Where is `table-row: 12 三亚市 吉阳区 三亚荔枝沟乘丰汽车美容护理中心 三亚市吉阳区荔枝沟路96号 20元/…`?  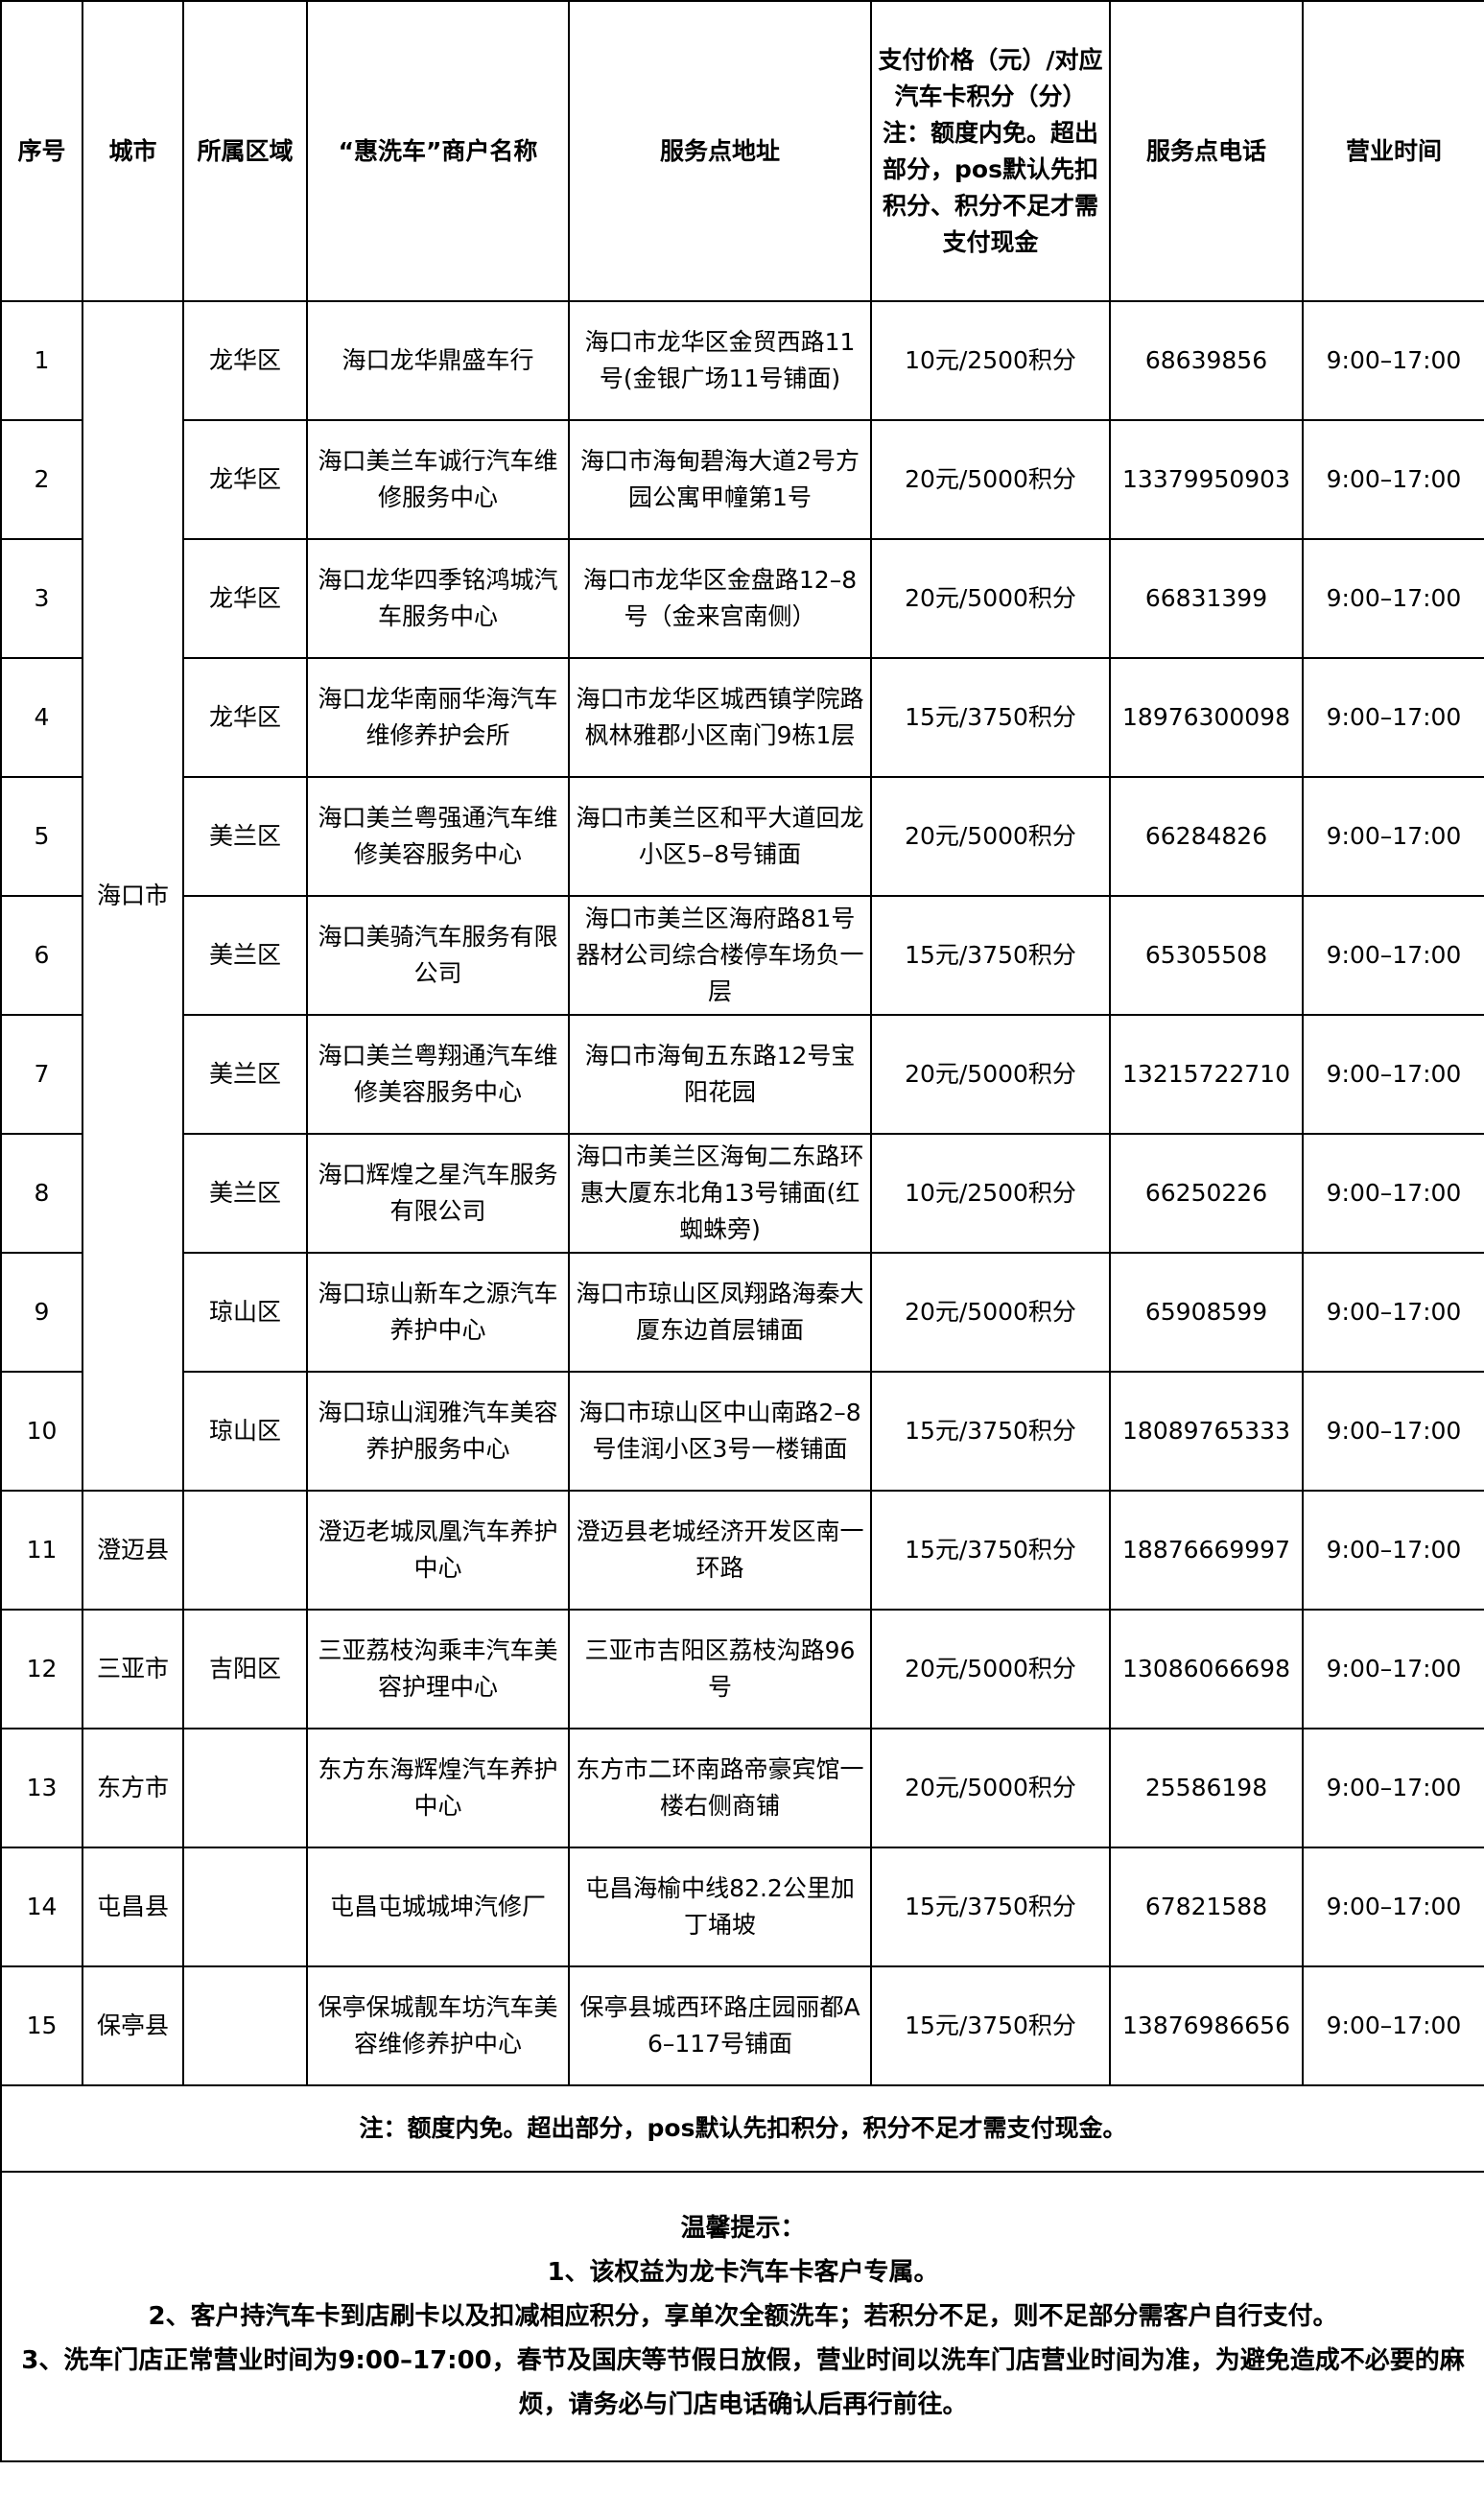 table-row: 12 三亚市 吉阳区 三亚荔枝沟乘丰汽车美容护理中心 三亚市吉阳区荔枝沟路96号 20元/… is located at coordinates (742, 1669).